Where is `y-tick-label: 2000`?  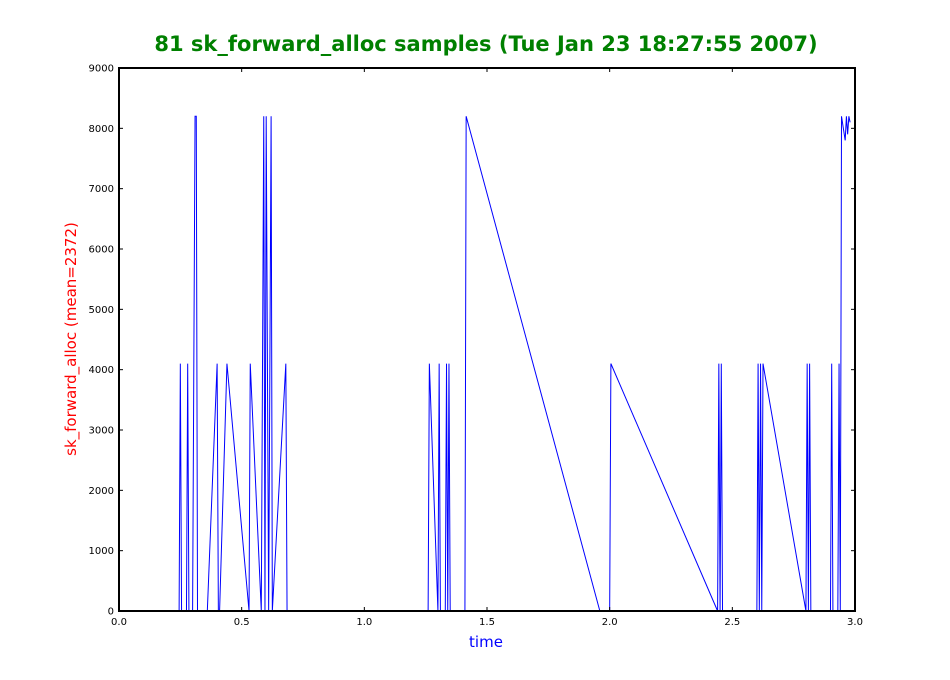 y-tick-label: 2000 is located at coordinates (101, 491).